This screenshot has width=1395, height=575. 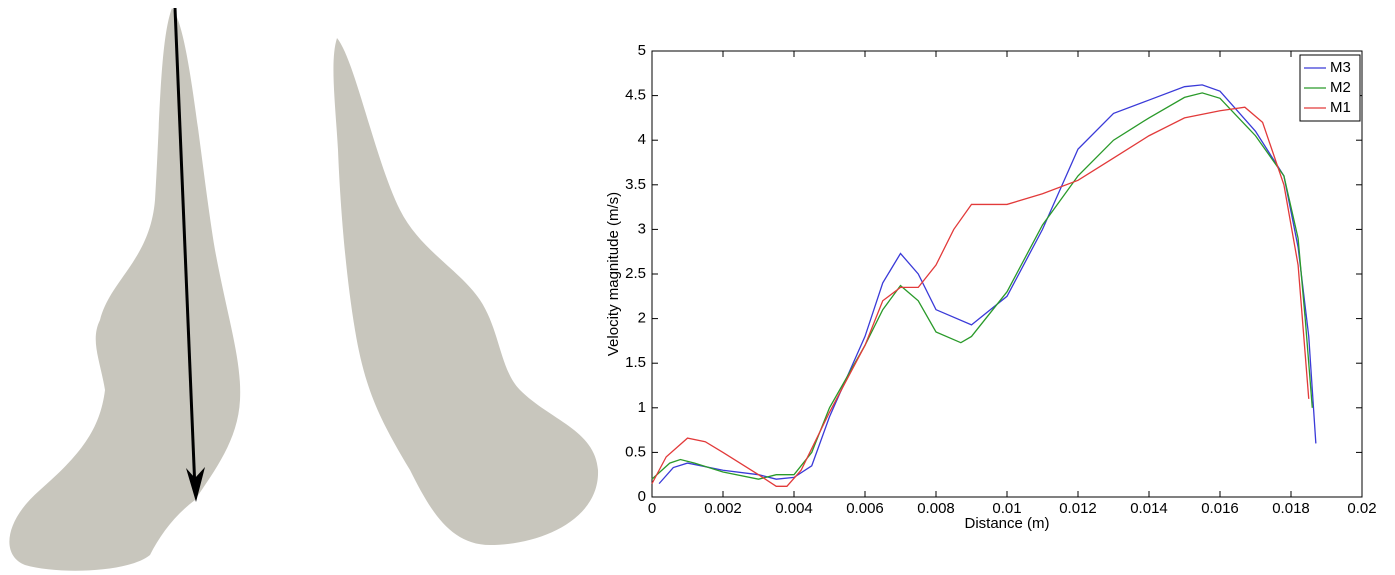 What do you see at coordinates (195, 484) in the screenshot?
I see `arrow-head` at bounding box center [195, 484].